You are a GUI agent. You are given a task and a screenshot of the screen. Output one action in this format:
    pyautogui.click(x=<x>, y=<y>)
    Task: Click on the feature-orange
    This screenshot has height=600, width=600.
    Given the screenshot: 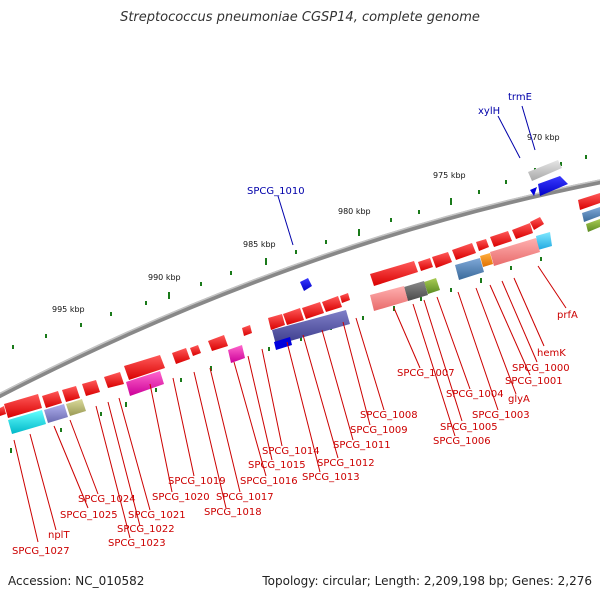 What is the action you would take?
    pyautogui.click(x=486, y=260)
    